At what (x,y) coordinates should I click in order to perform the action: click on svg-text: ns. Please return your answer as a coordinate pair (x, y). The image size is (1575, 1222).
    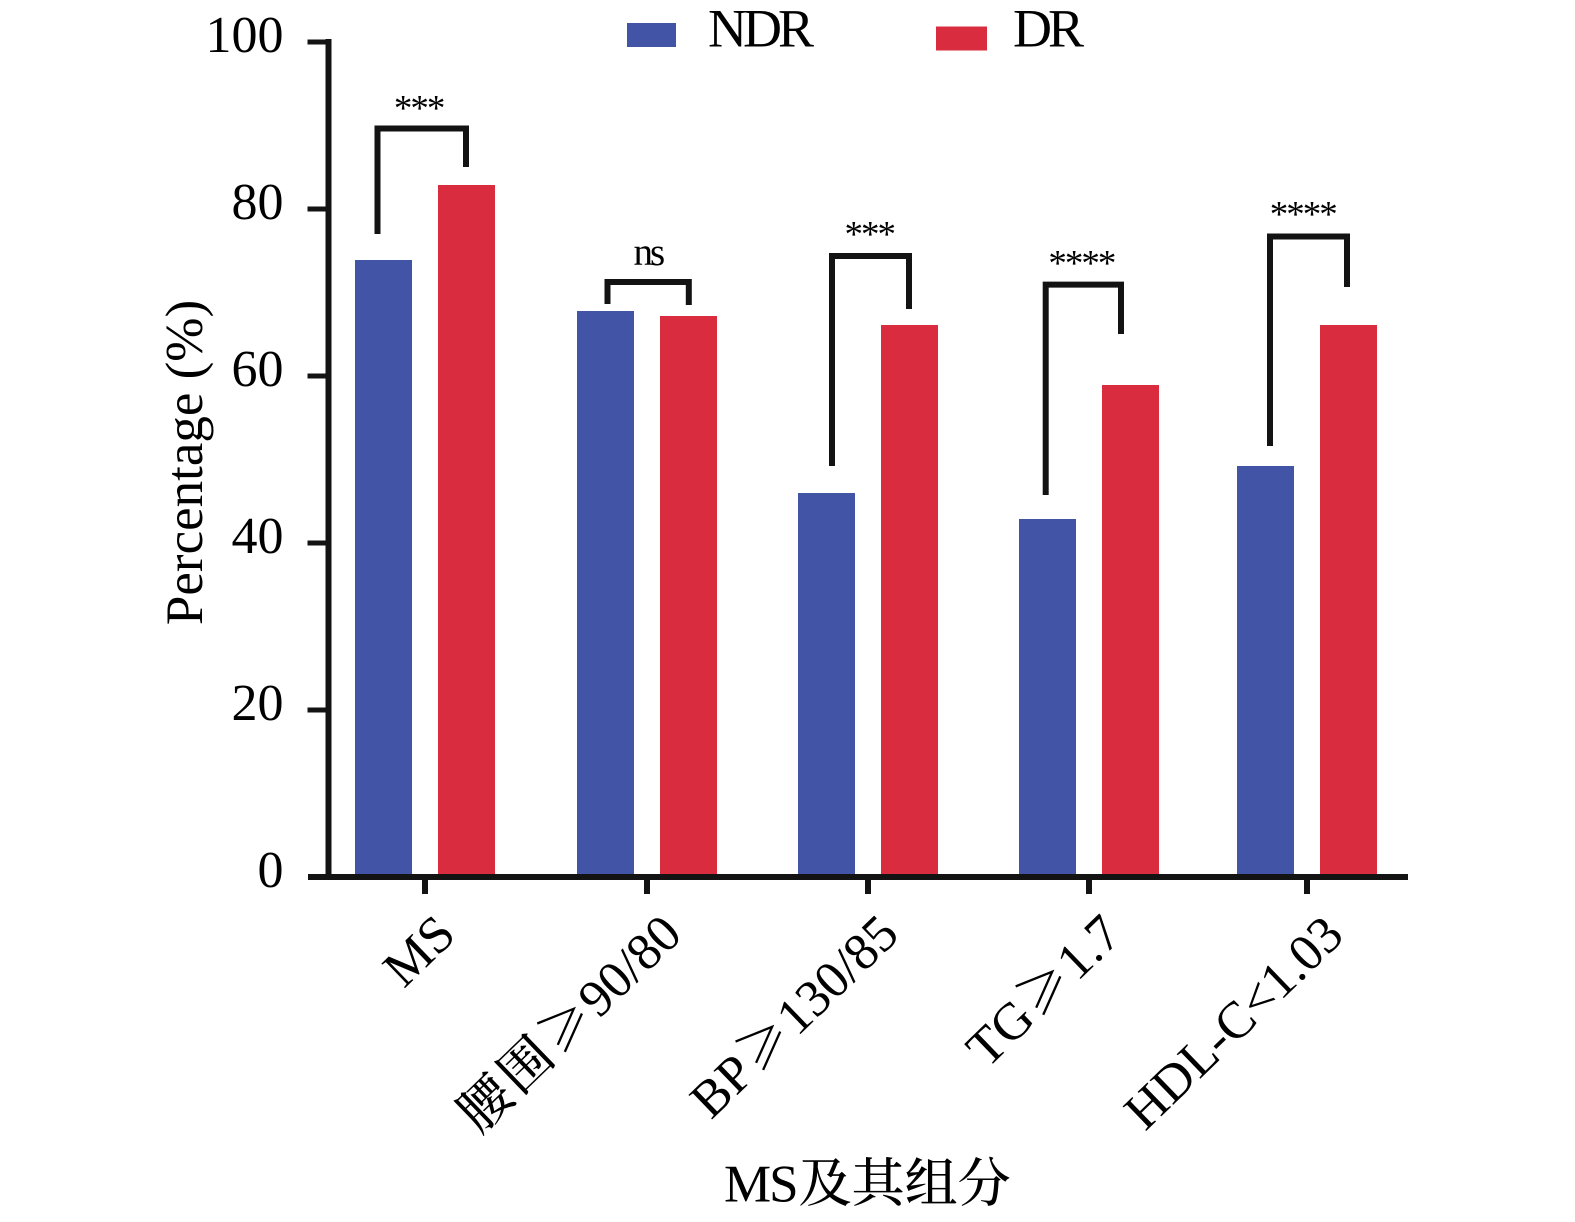
    Looking at the image, I should click on (648, 252).